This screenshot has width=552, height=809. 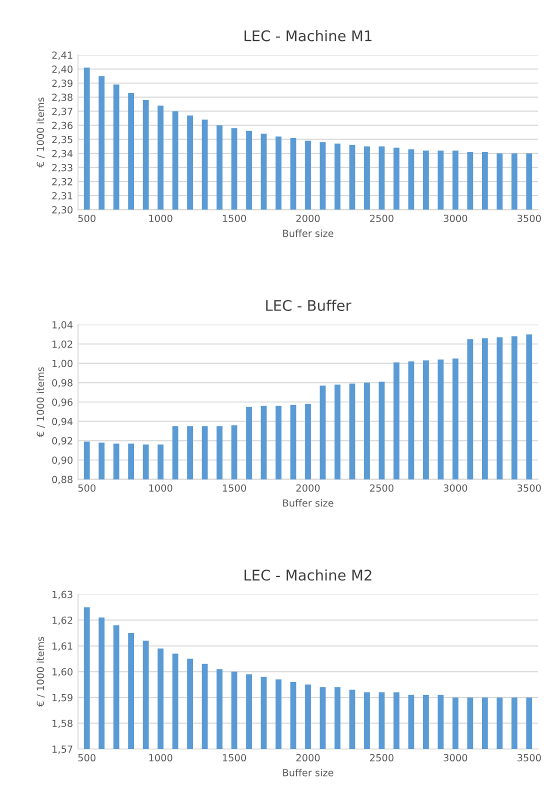 I want to click on y-tick-label: 1,00, so click(x=62, y=364).